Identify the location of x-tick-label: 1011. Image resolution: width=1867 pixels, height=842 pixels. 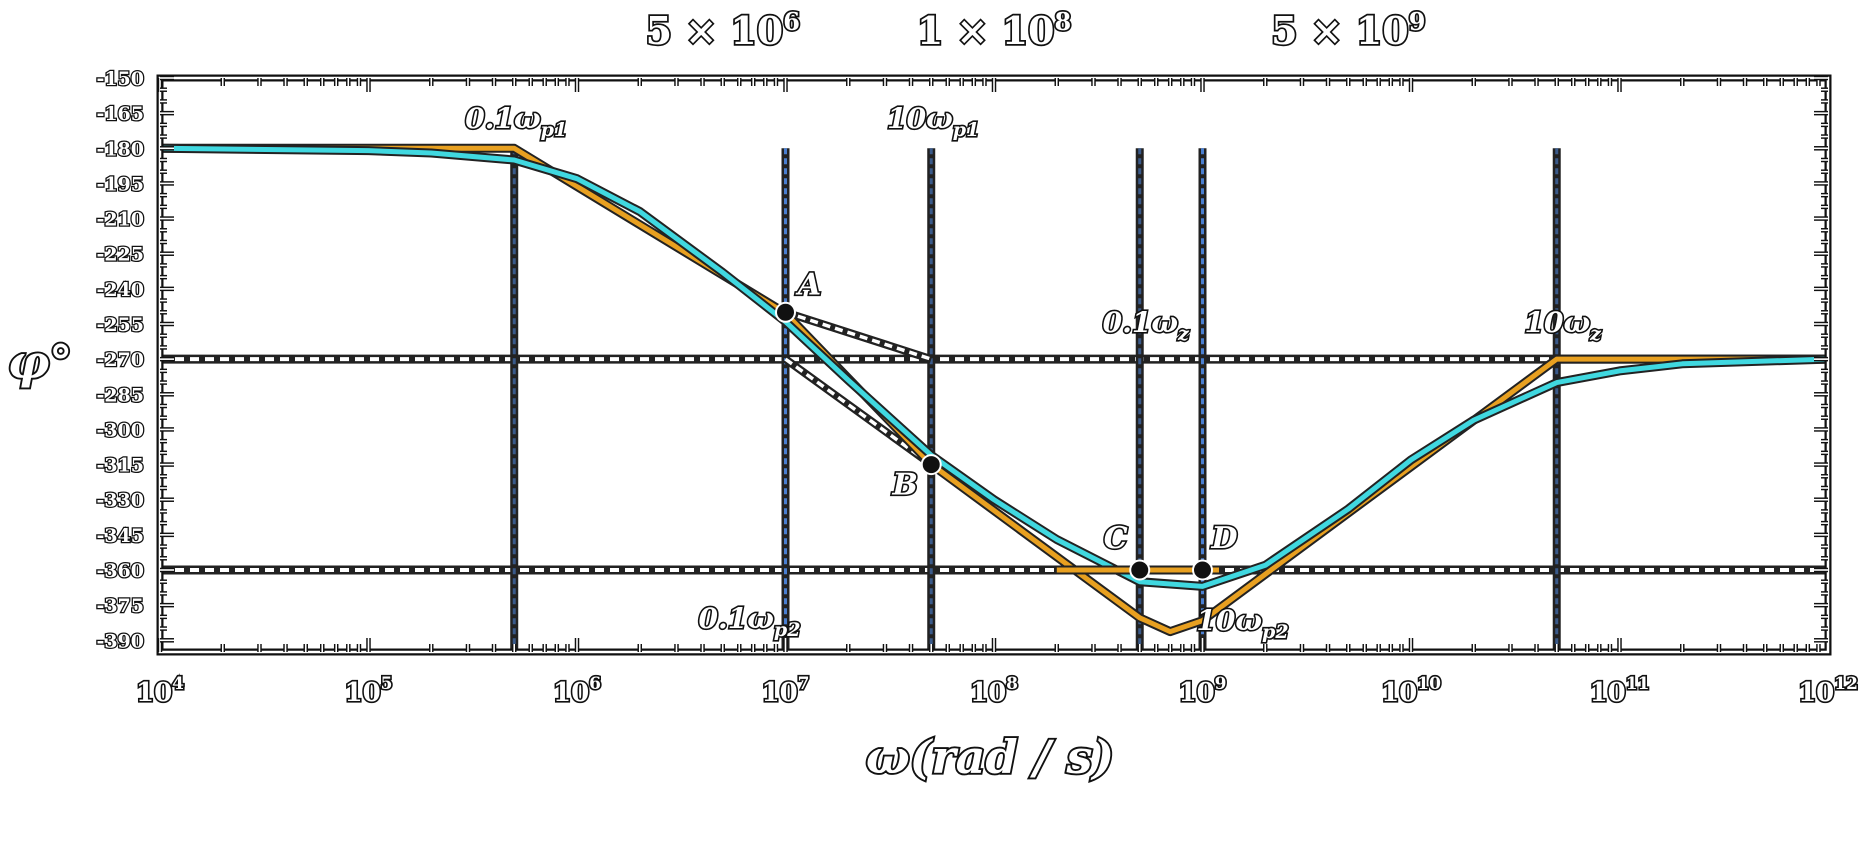
(1620, 691).